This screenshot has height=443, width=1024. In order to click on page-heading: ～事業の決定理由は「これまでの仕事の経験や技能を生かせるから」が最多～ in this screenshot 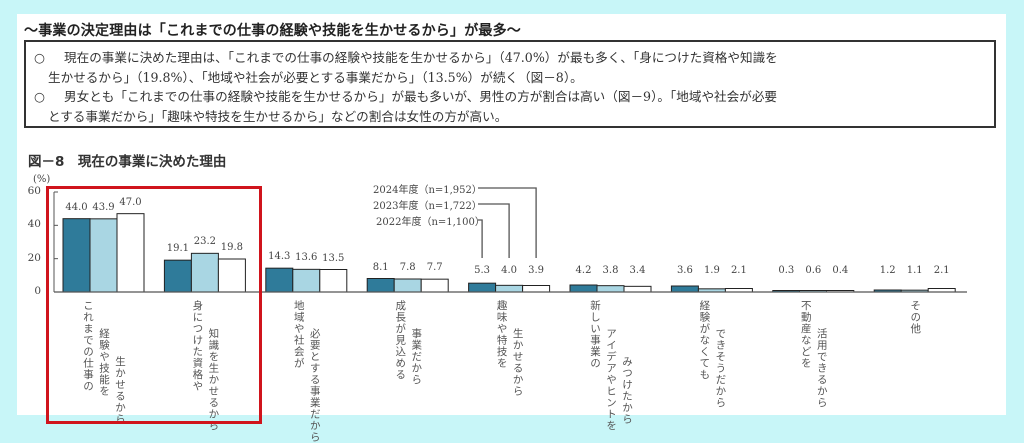, I will do `click(272, 31)`.